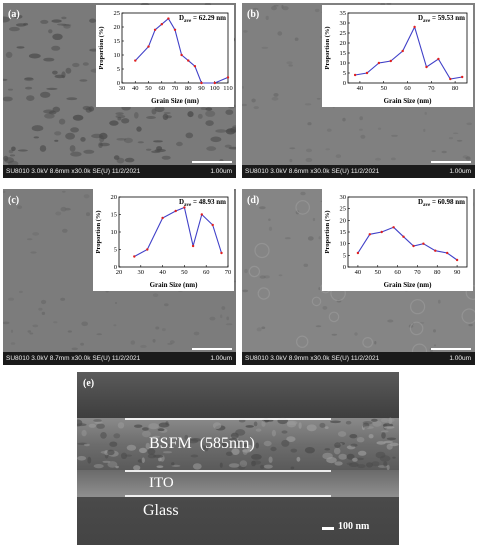 The width and height of the screenshot is (477, 550). What do you see at coordinates (202, 19) in the screenshot?
I see `dave-annotation: Dave = 62.29 nm` at bounding box center [202, 19].